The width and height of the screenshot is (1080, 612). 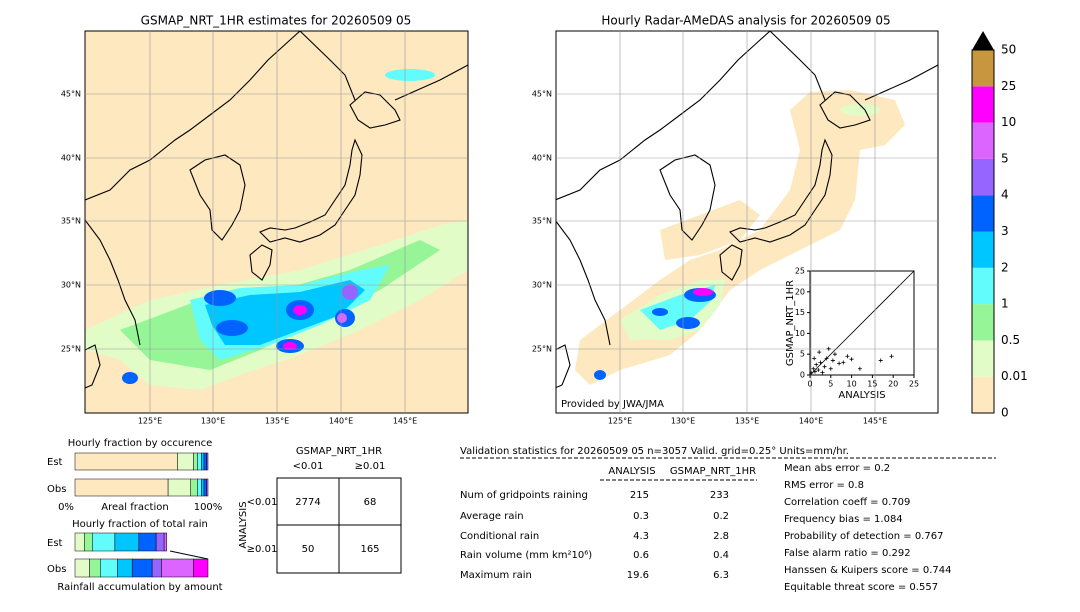 I want to click on col-header: <0.01, so click(x=308, y=466).